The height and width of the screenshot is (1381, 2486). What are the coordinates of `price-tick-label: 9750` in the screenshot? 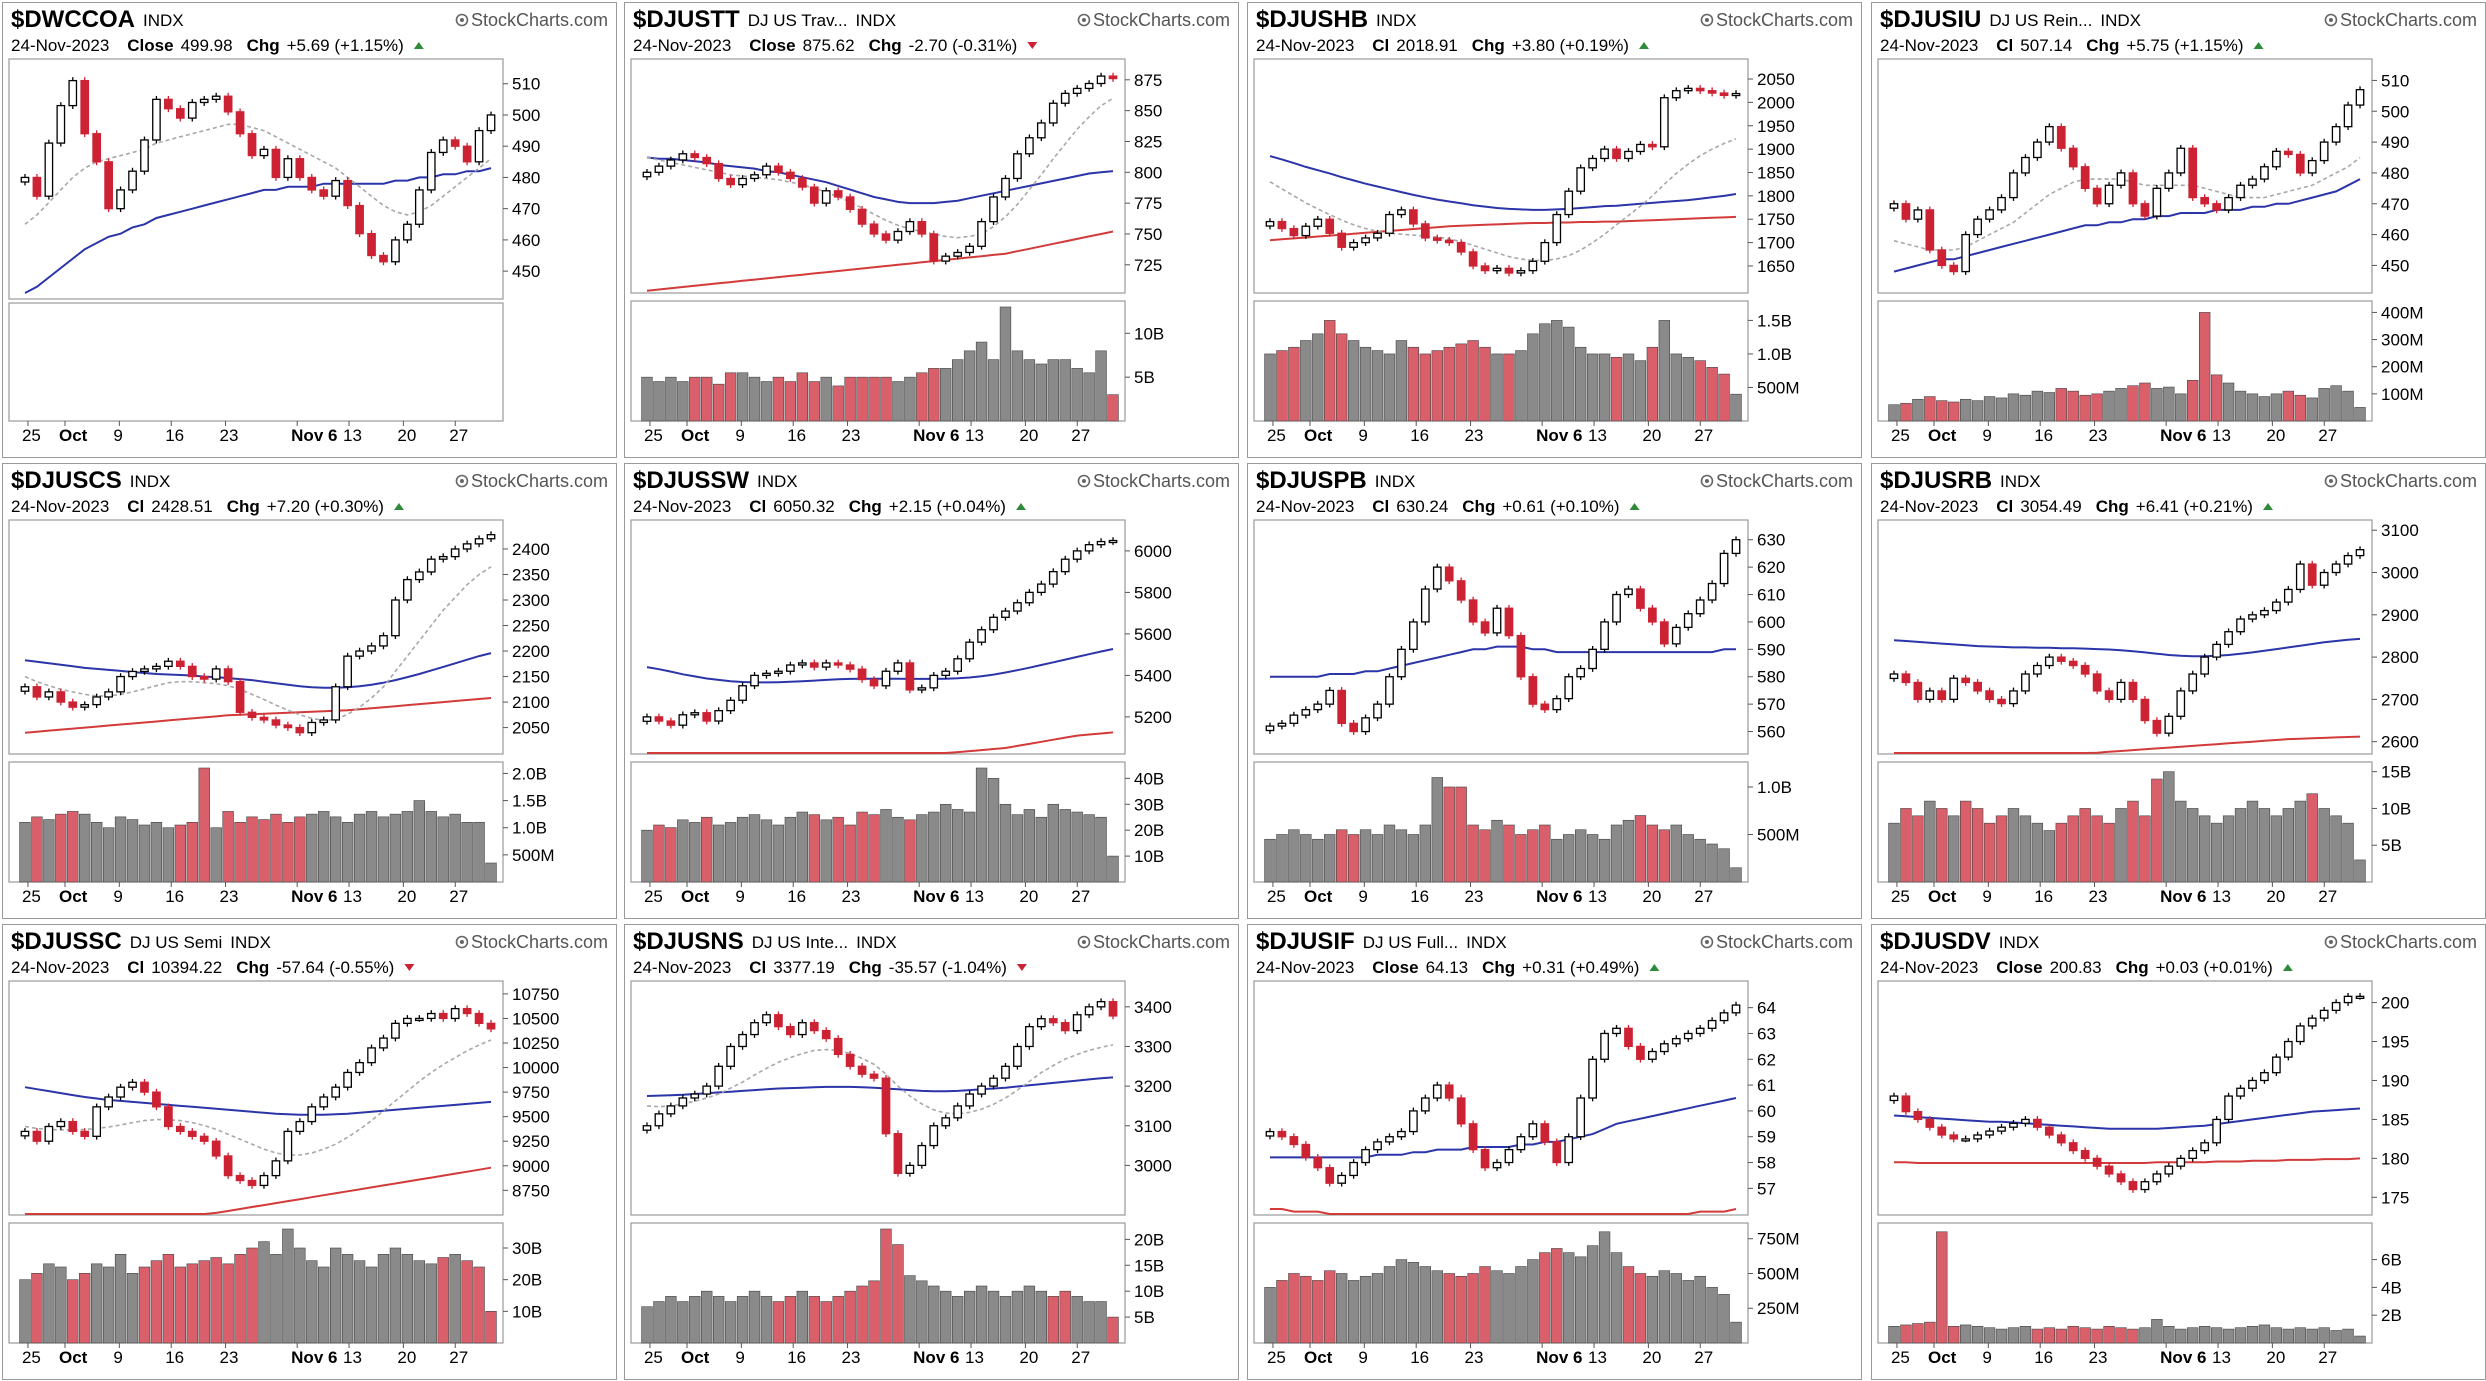 It's located at (531, 1092).